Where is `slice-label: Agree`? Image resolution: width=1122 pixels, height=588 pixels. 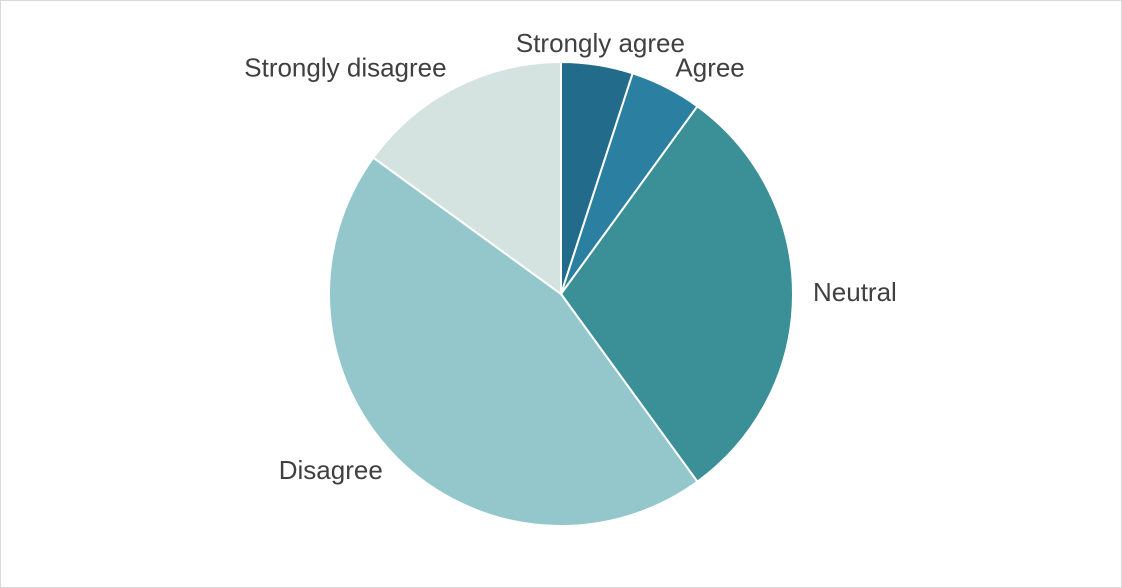
slice-label: Agree is located at coordinates (709, 67).